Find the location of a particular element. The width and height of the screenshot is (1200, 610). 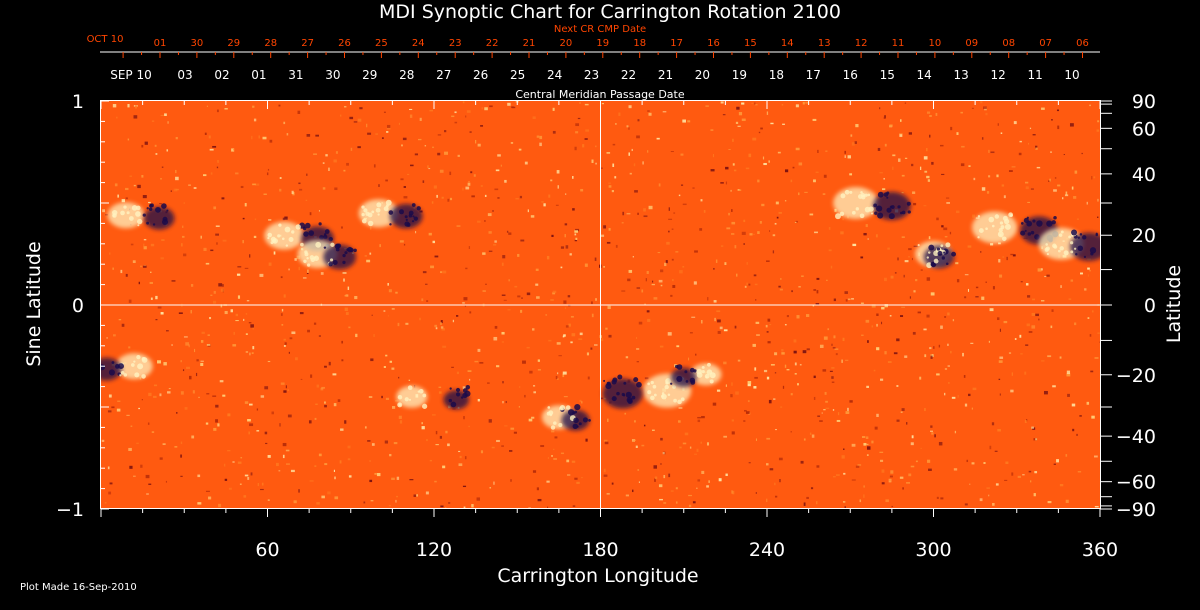

cmp-date-label: 16 is located at coordinates (850, 75).